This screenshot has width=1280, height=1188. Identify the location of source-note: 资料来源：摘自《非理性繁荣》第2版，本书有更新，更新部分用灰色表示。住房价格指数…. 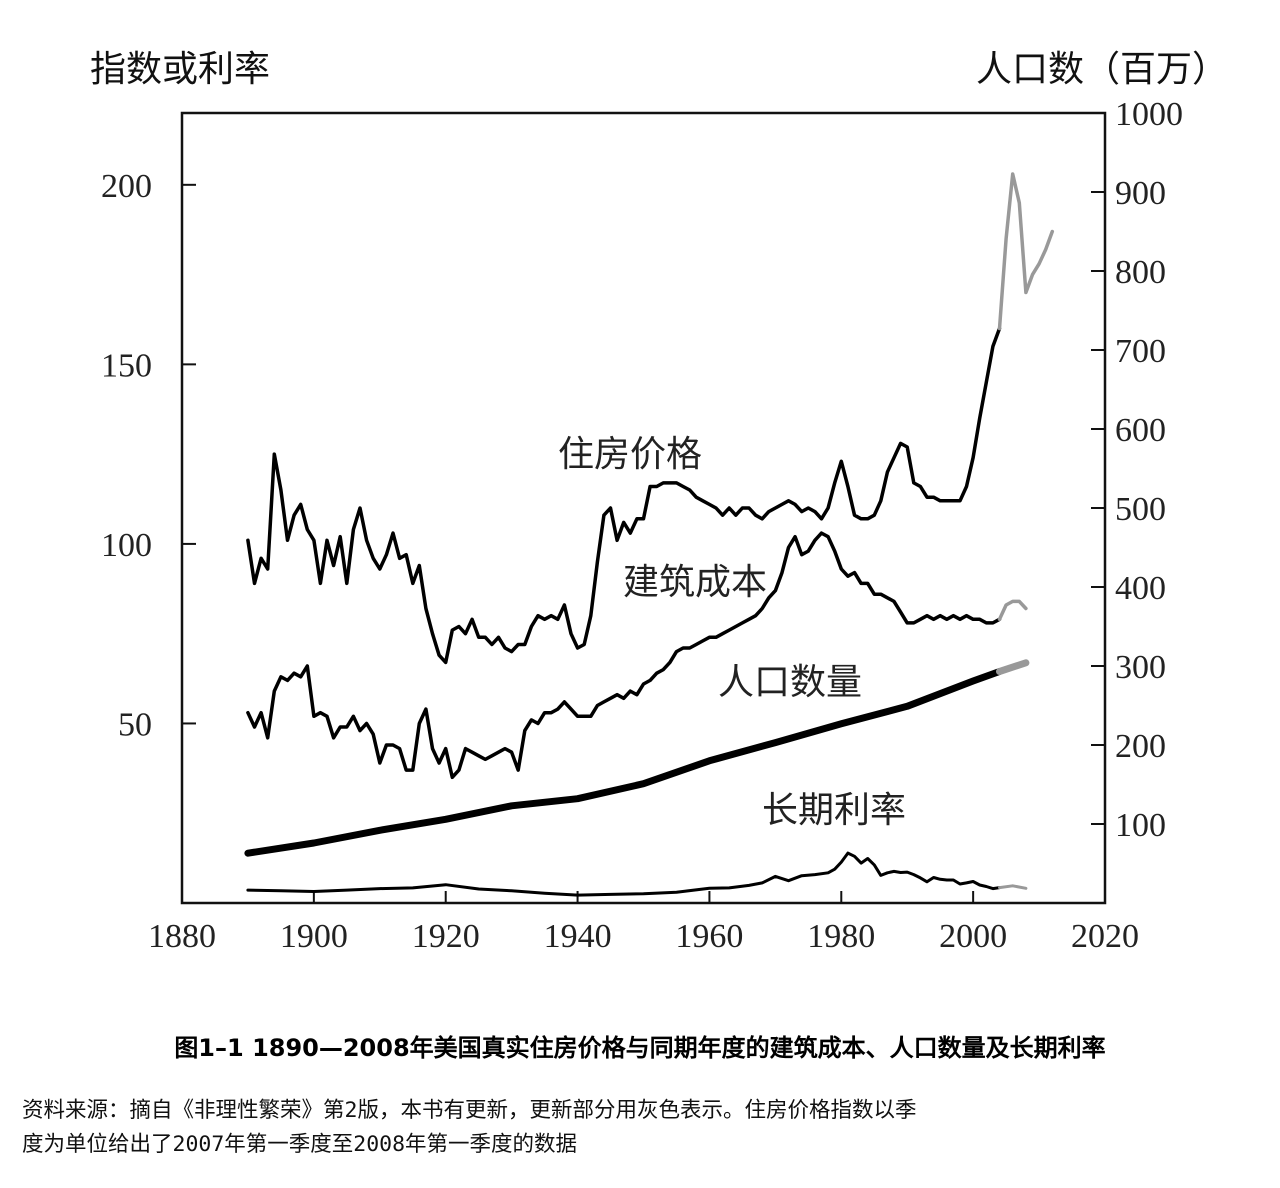
(642, 1128).